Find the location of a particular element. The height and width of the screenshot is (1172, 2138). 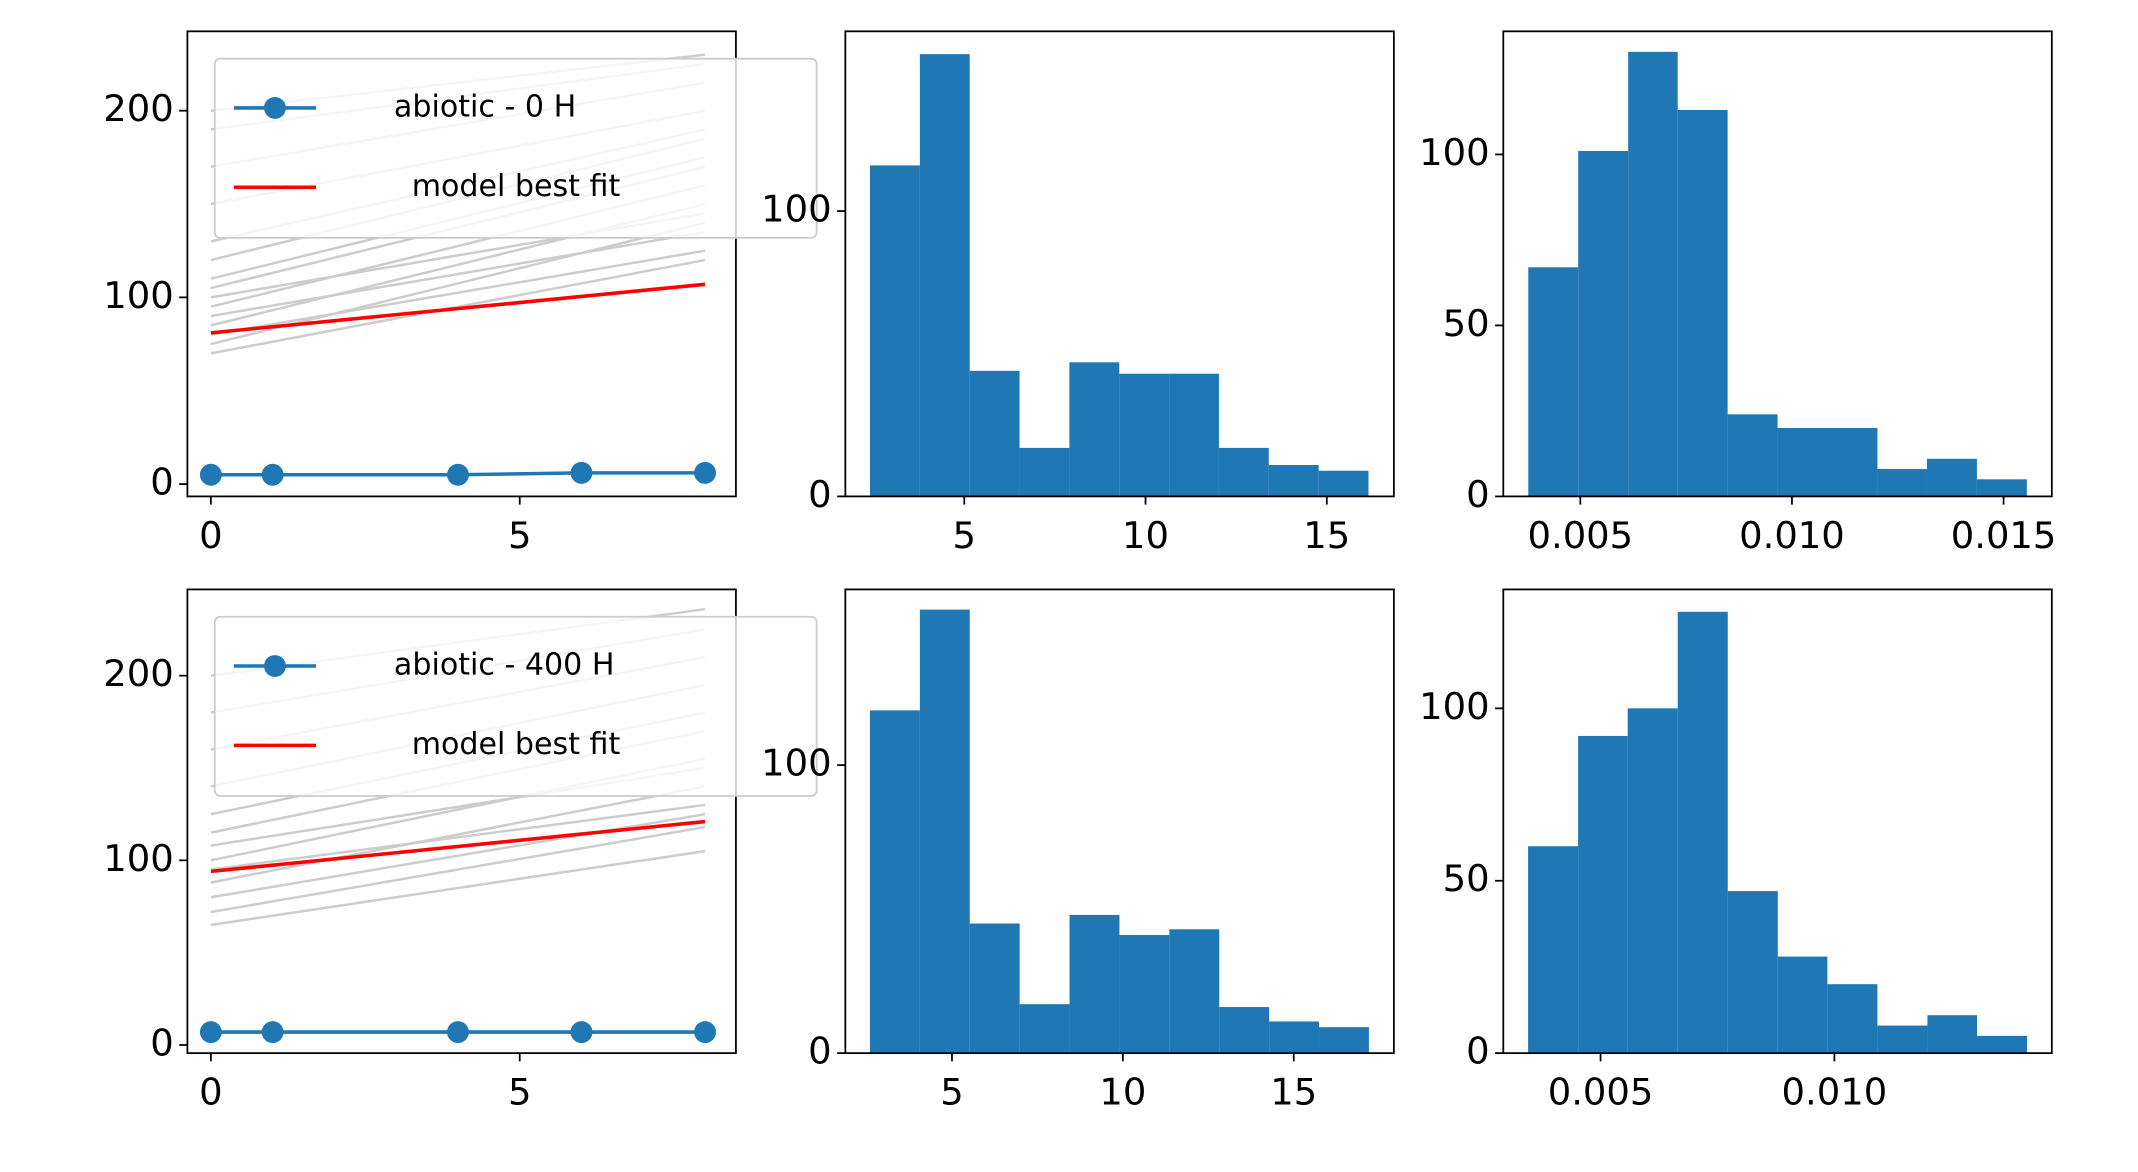

x-tick-label: 0.015 is located at coordinates (2004, 535).